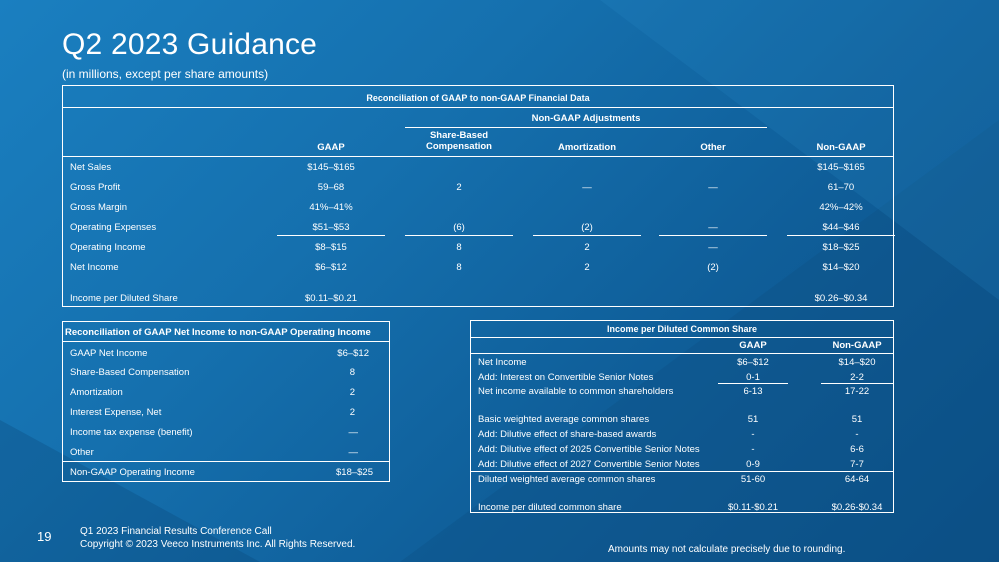  What do you see at coordinates (753, 345) in the screenshot?
I see `right-col-header-gaap: GAAP` at bounding box center [753, 345].